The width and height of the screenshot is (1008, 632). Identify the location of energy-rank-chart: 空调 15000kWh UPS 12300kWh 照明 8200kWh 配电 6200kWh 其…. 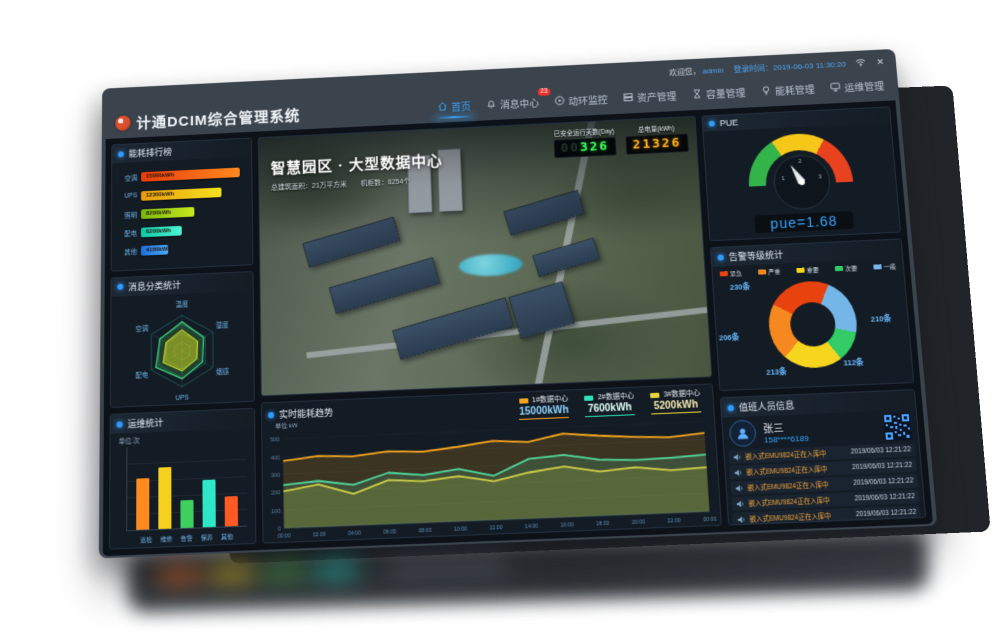
(182, 214).